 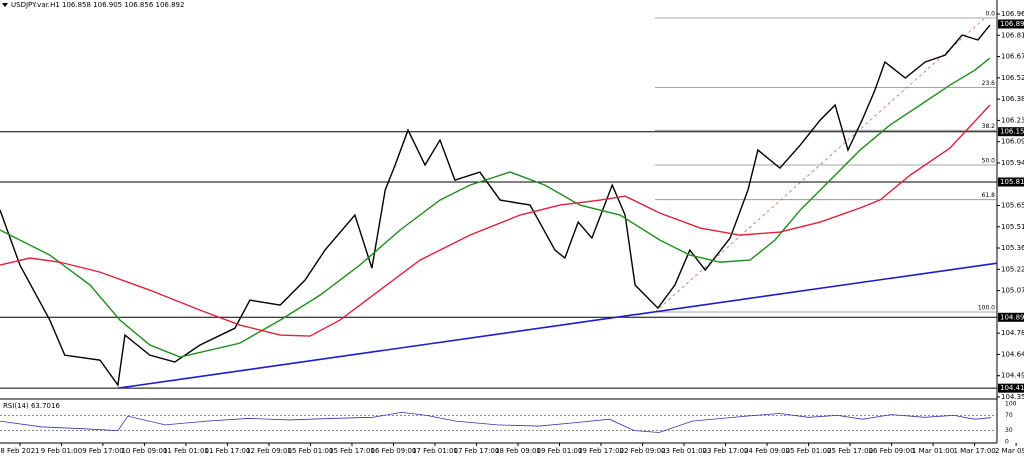 What do you see at coordinates (1012, 248) in the screenshot?
I see `y-tick-label: 105.365` at bounding box center [1012, 248].